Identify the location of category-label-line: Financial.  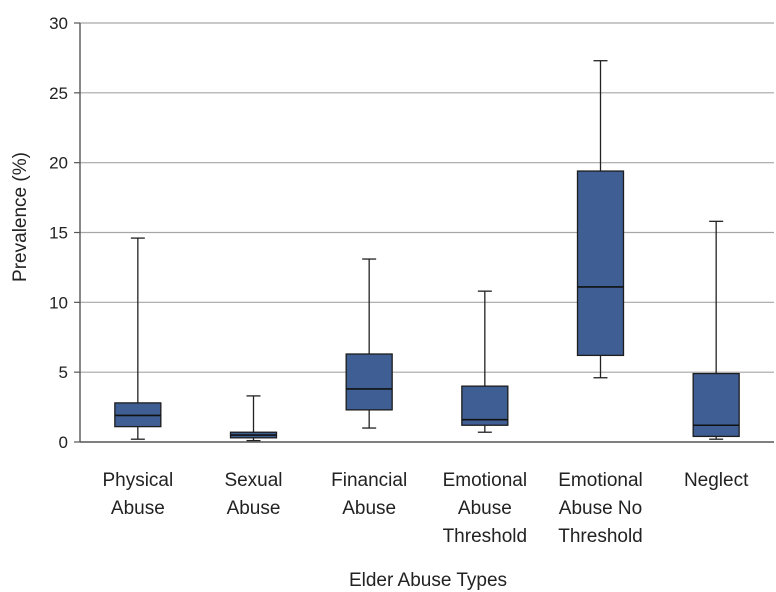
(369, 480).